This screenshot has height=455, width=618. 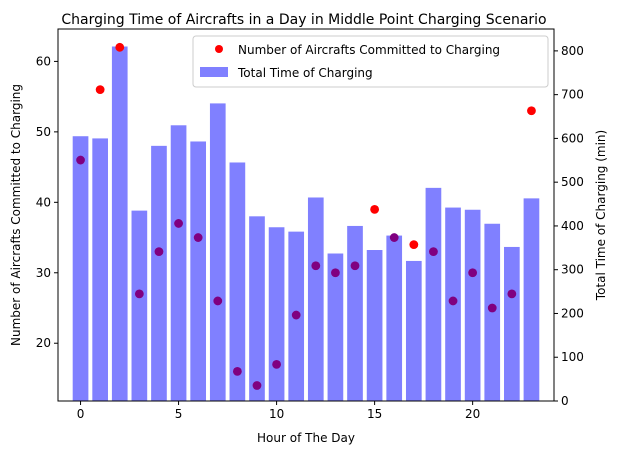 What do you see at coordinates (179, 414) in the screenshot?
I see `x-tick-label: 5` at bounding box center [179, 414].